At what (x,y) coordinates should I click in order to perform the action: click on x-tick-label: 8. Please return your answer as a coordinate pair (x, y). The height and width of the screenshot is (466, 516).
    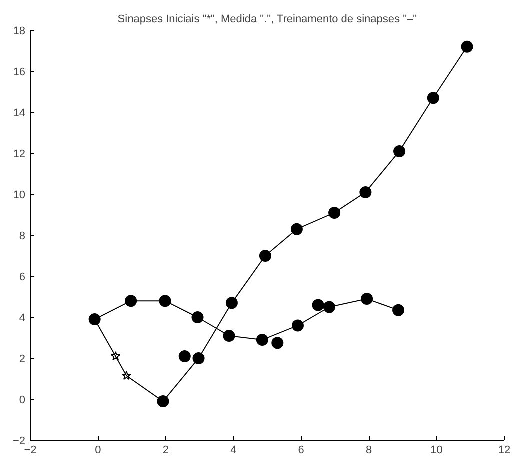
    Looking at the image, I should click on (369, 450).